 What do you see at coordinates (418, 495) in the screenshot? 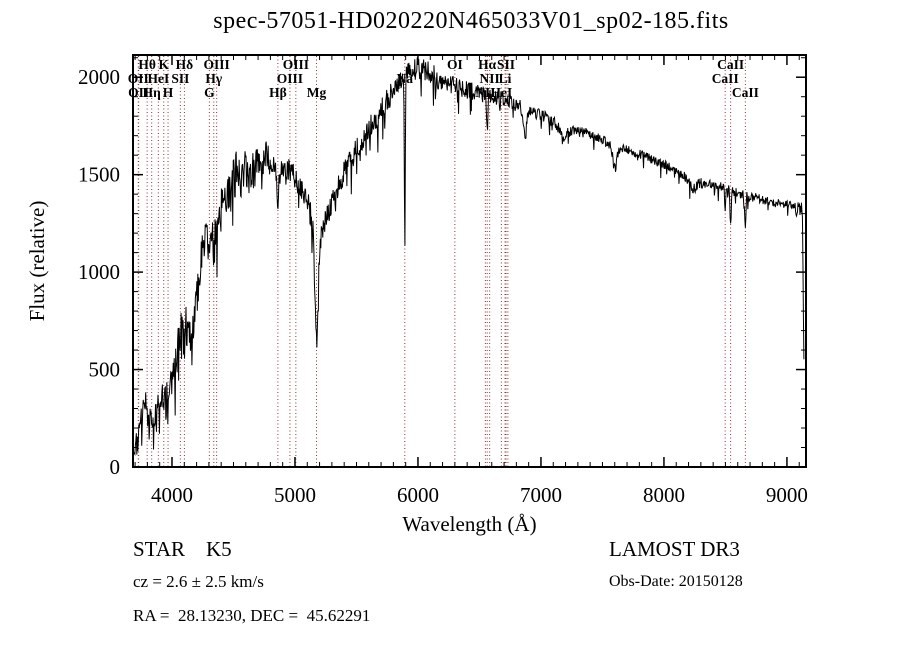
I see `x-tick-label: 6000` at bounding box center [418, 495].